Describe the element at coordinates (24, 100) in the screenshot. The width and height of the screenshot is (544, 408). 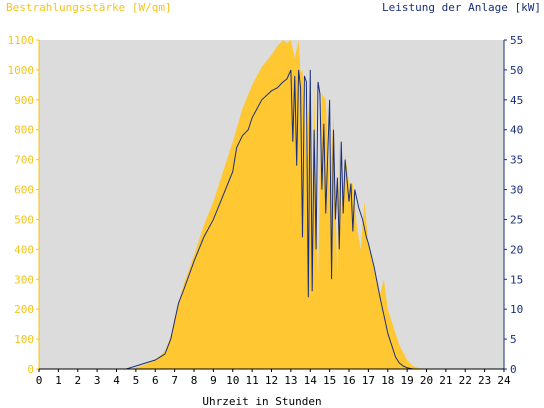
I see `left-tick-label: 900` at that location.